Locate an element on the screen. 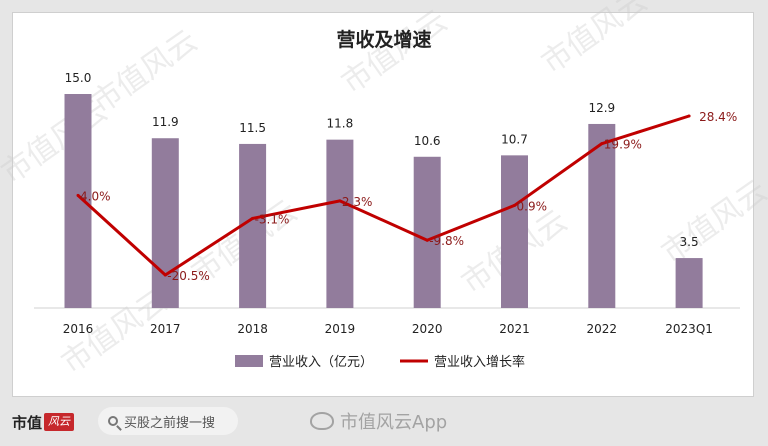 This screenshot has height=446, width=768. growth-point-2017 is located at coordinates (165, 275).